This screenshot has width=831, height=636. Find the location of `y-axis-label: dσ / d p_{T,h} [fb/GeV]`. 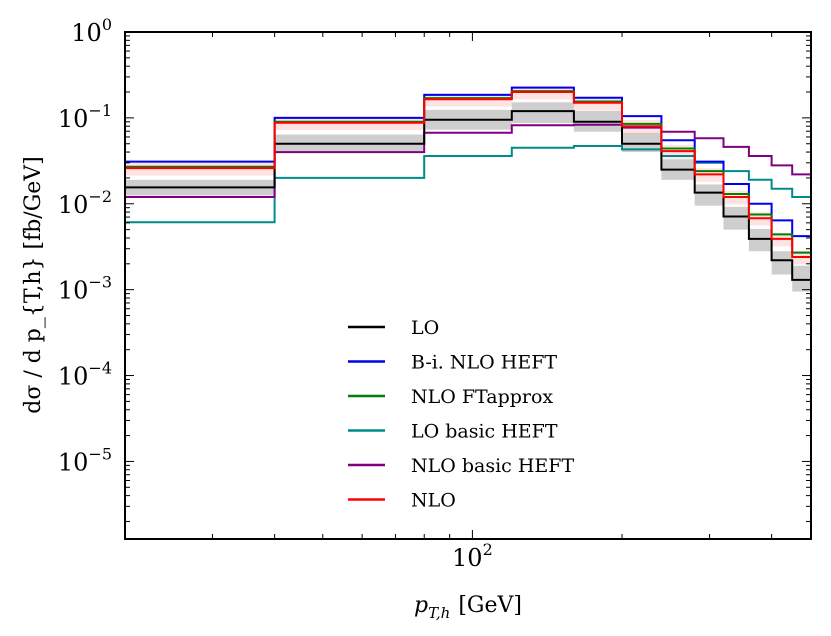

y-axis-label: dσ / d p_{T,h} [fb/GeV] is located at coordinates (33, 285).